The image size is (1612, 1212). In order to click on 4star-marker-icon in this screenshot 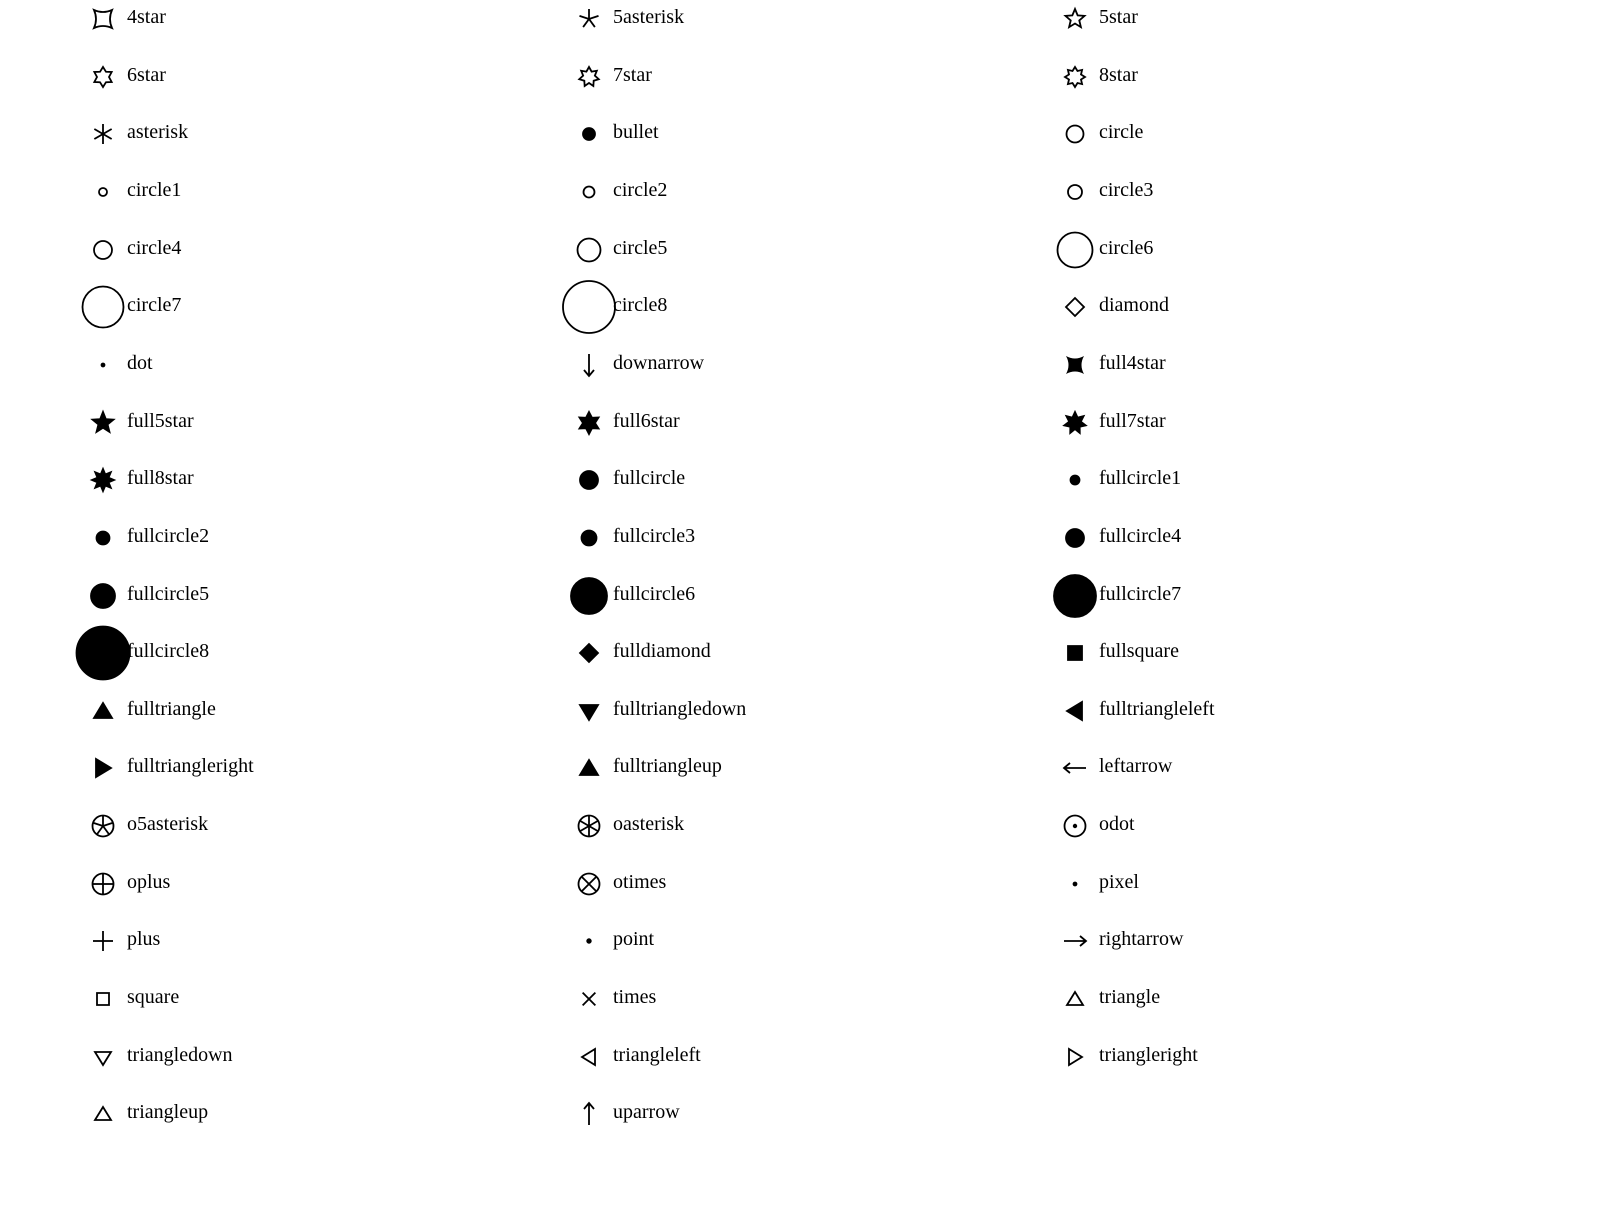, I will do `click(103, 19)`.